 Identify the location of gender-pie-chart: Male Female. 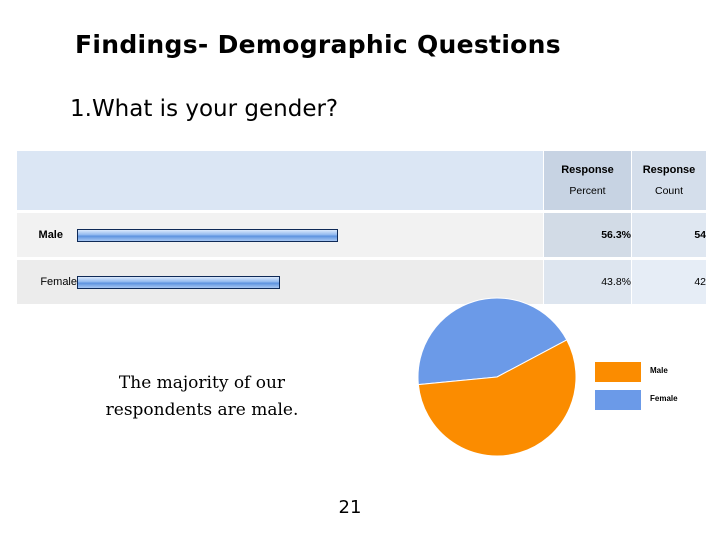
(547, 377).